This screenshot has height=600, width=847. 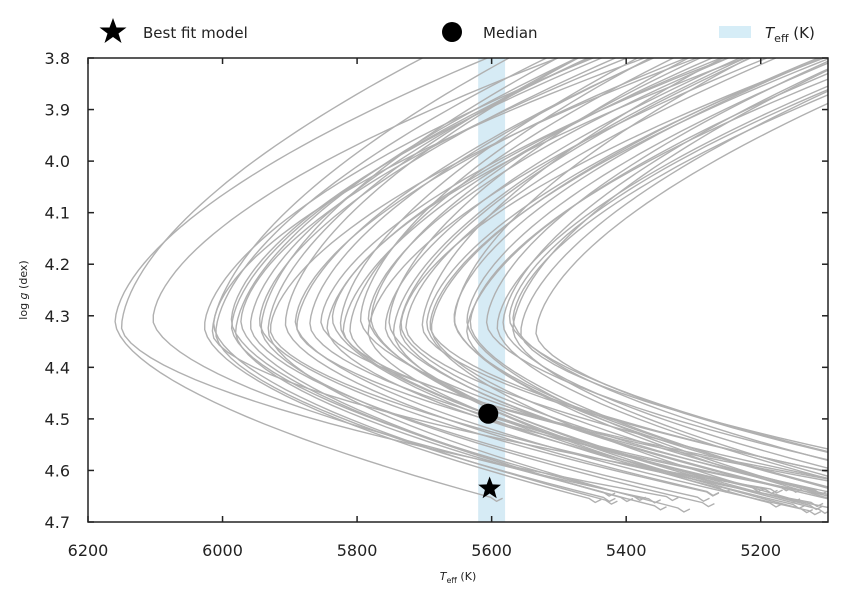 I want to click on y-tick-label: 4.6, so click(x=57, y=470).